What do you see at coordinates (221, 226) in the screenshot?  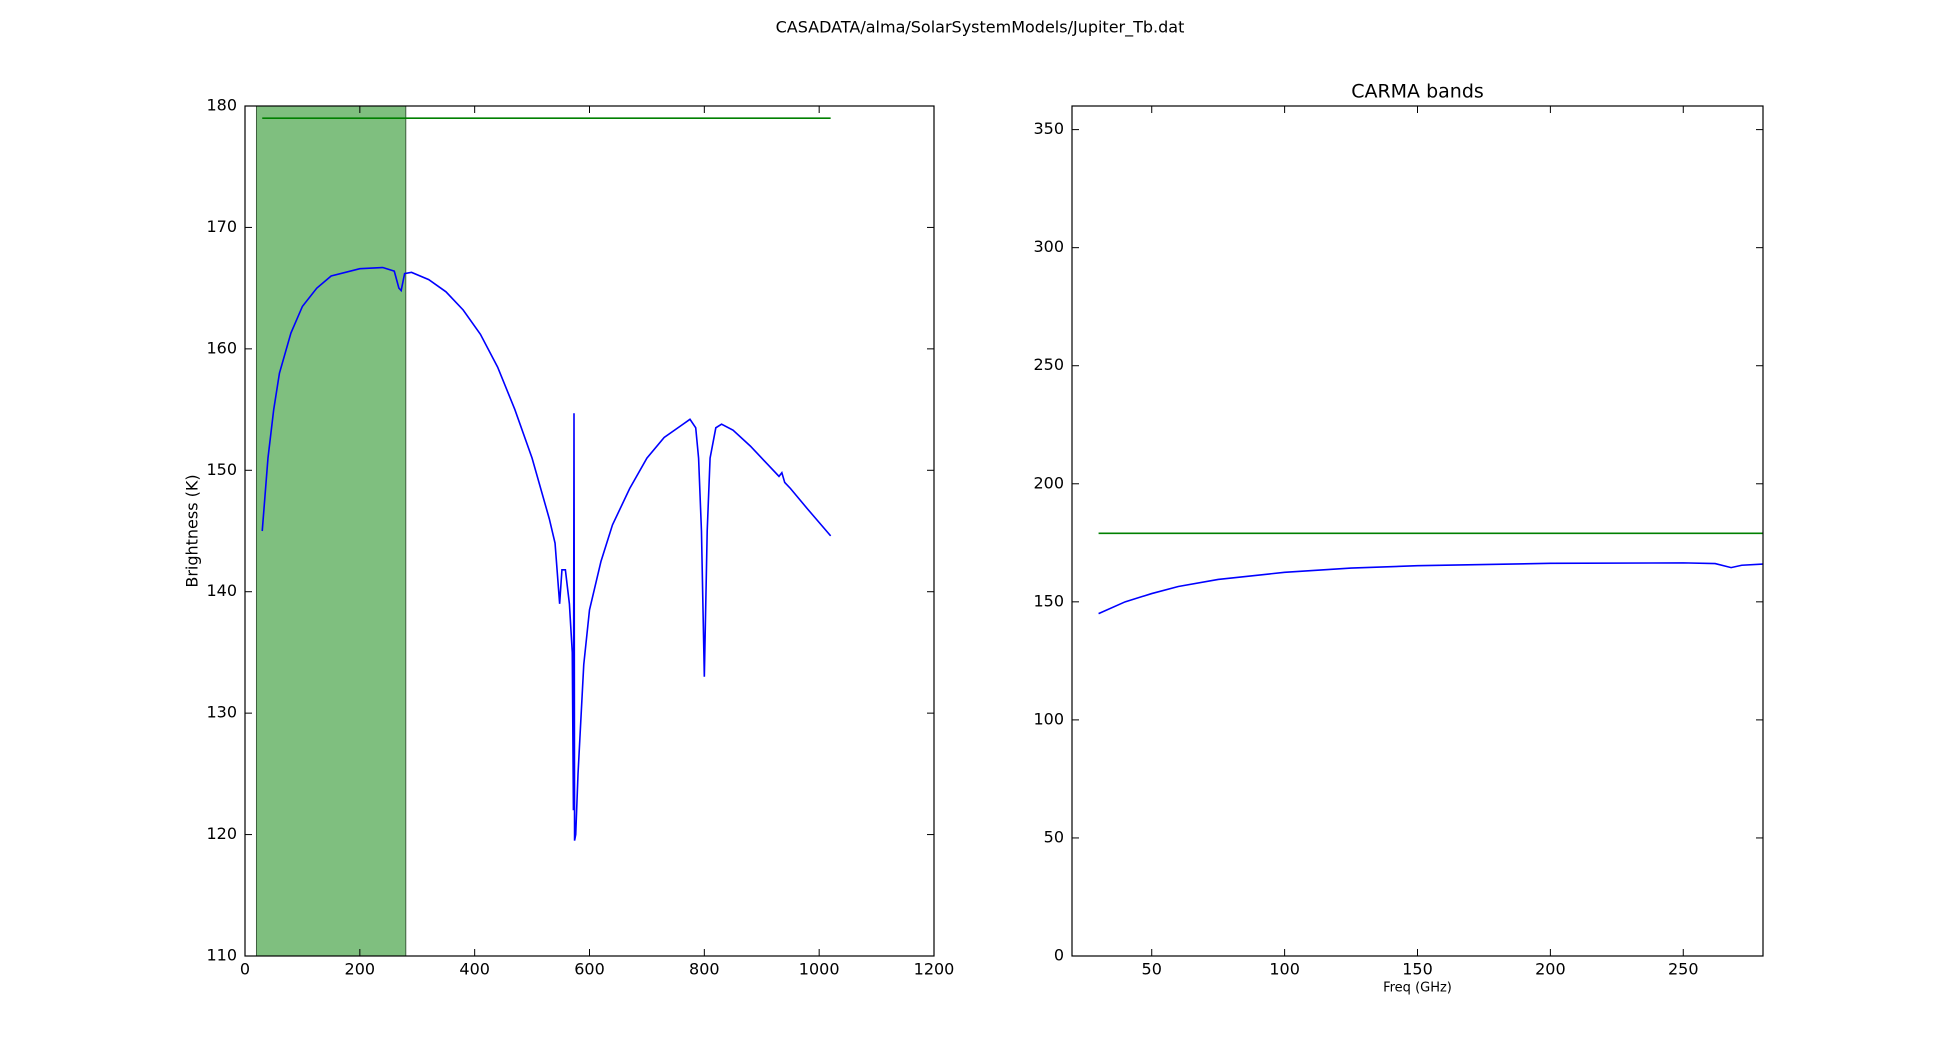 I see `y-tick-label: 170` at bounding box center [221, 226].